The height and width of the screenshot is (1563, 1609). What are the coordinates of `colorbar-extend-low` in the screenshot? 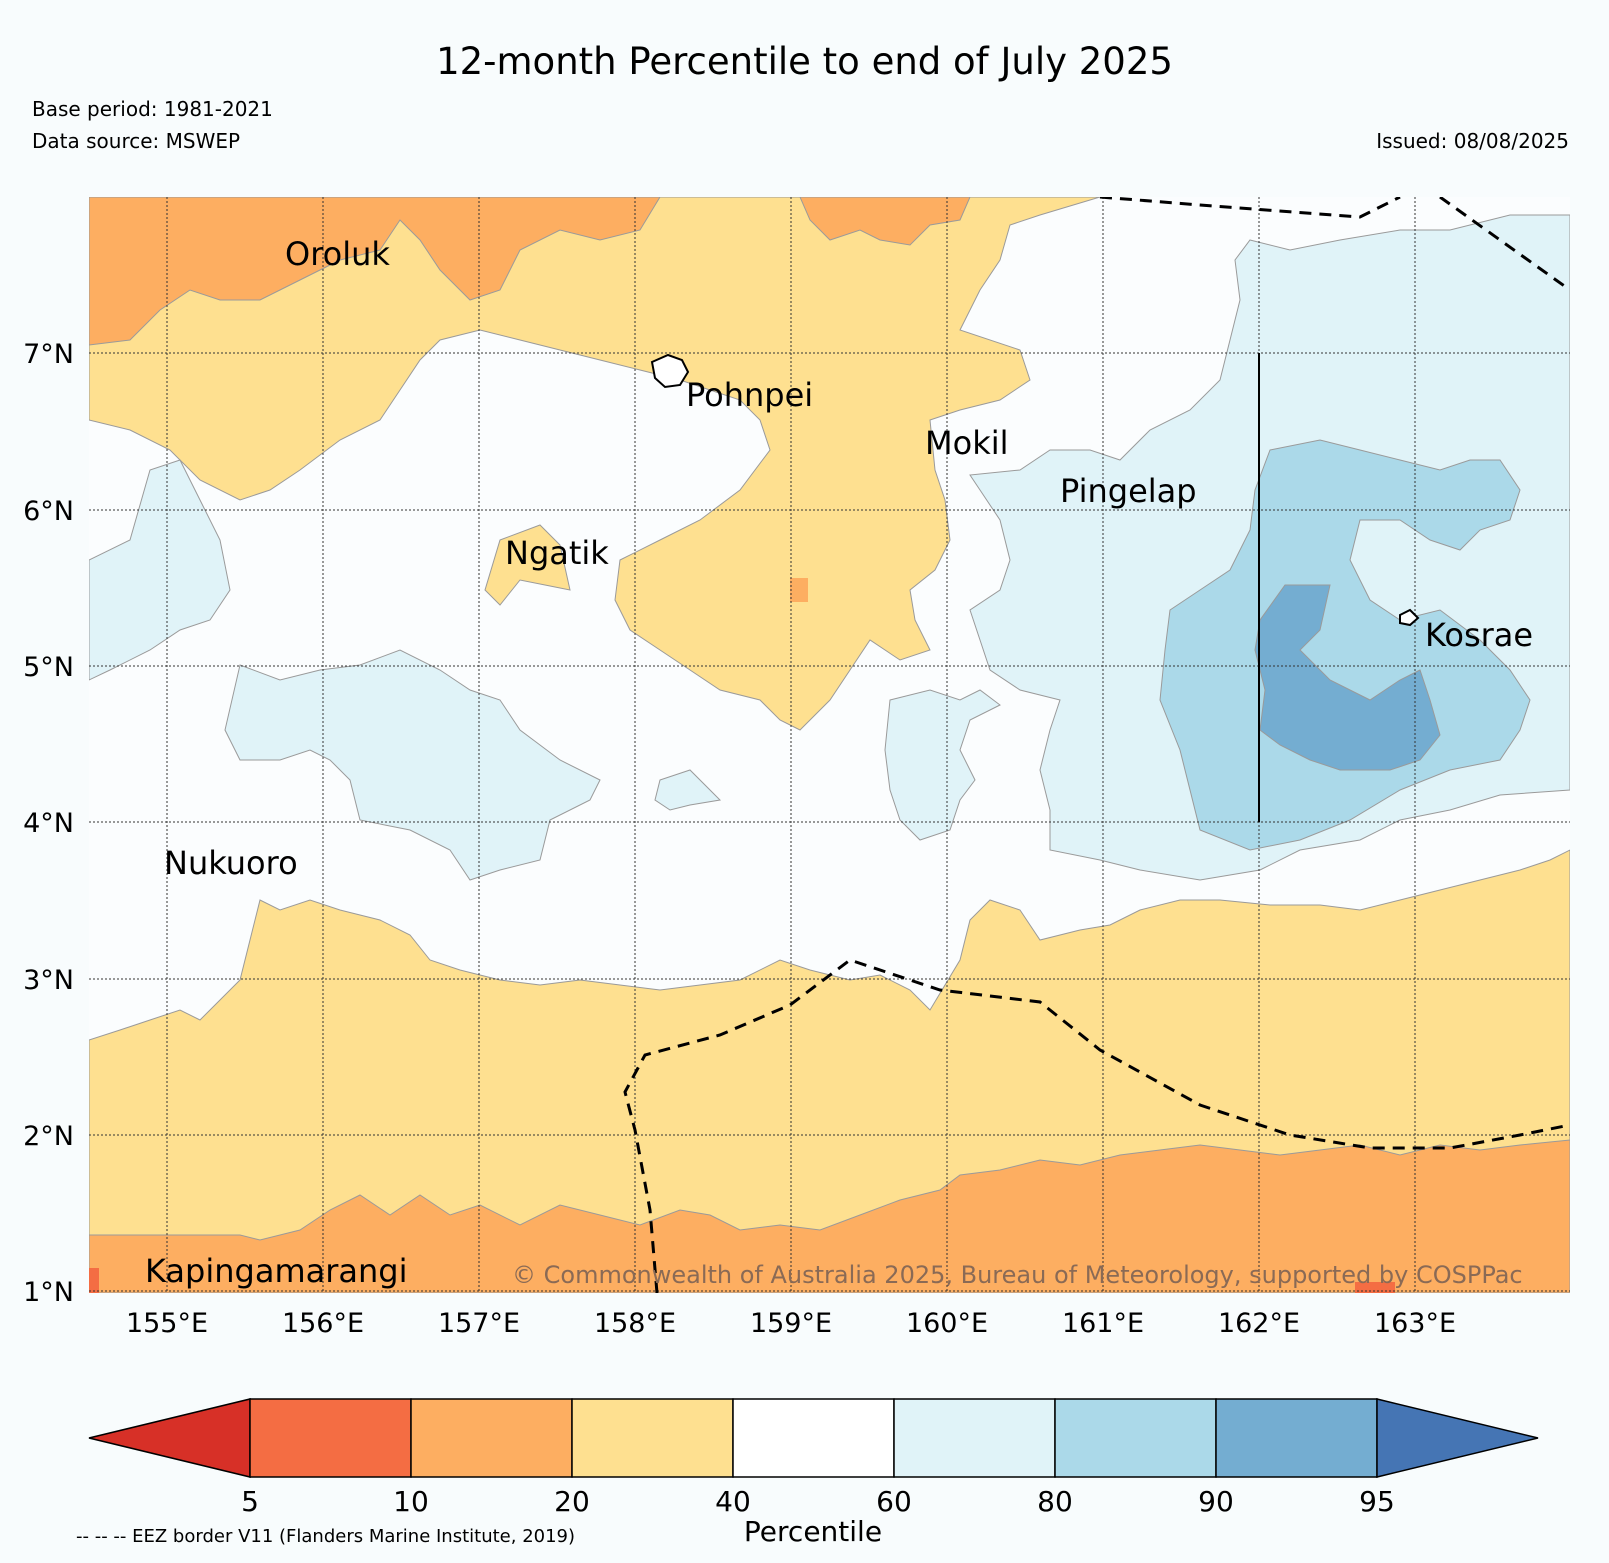 It's located at (169, 1438).